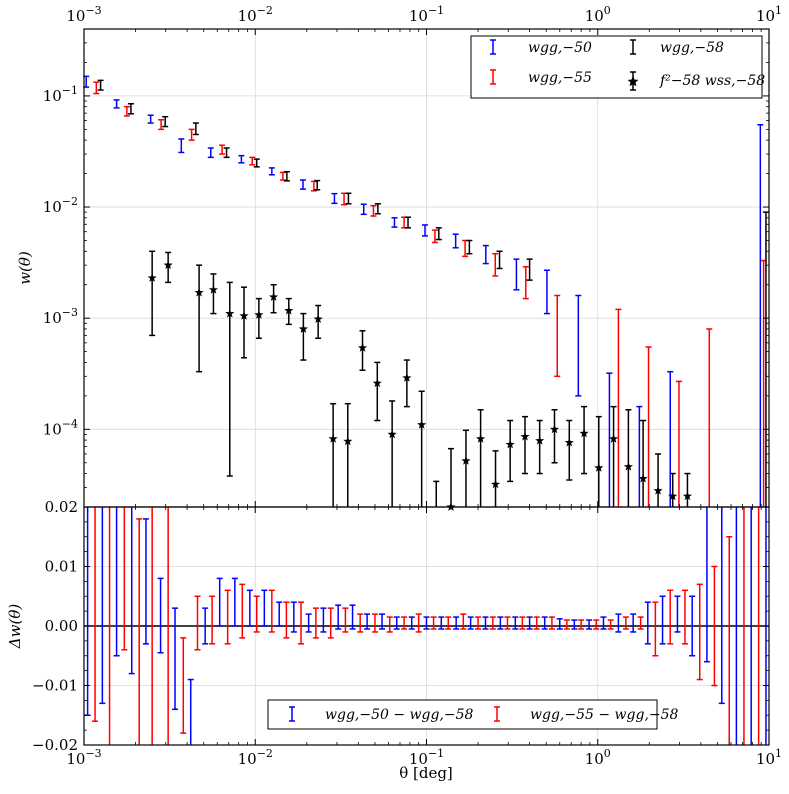 The width and height of the screenshot is (789, 794). I want to click on bottom-legend: wgg,−50 − wgg,−58 wgg,−55 − wgg,−58, so click(473, 714).